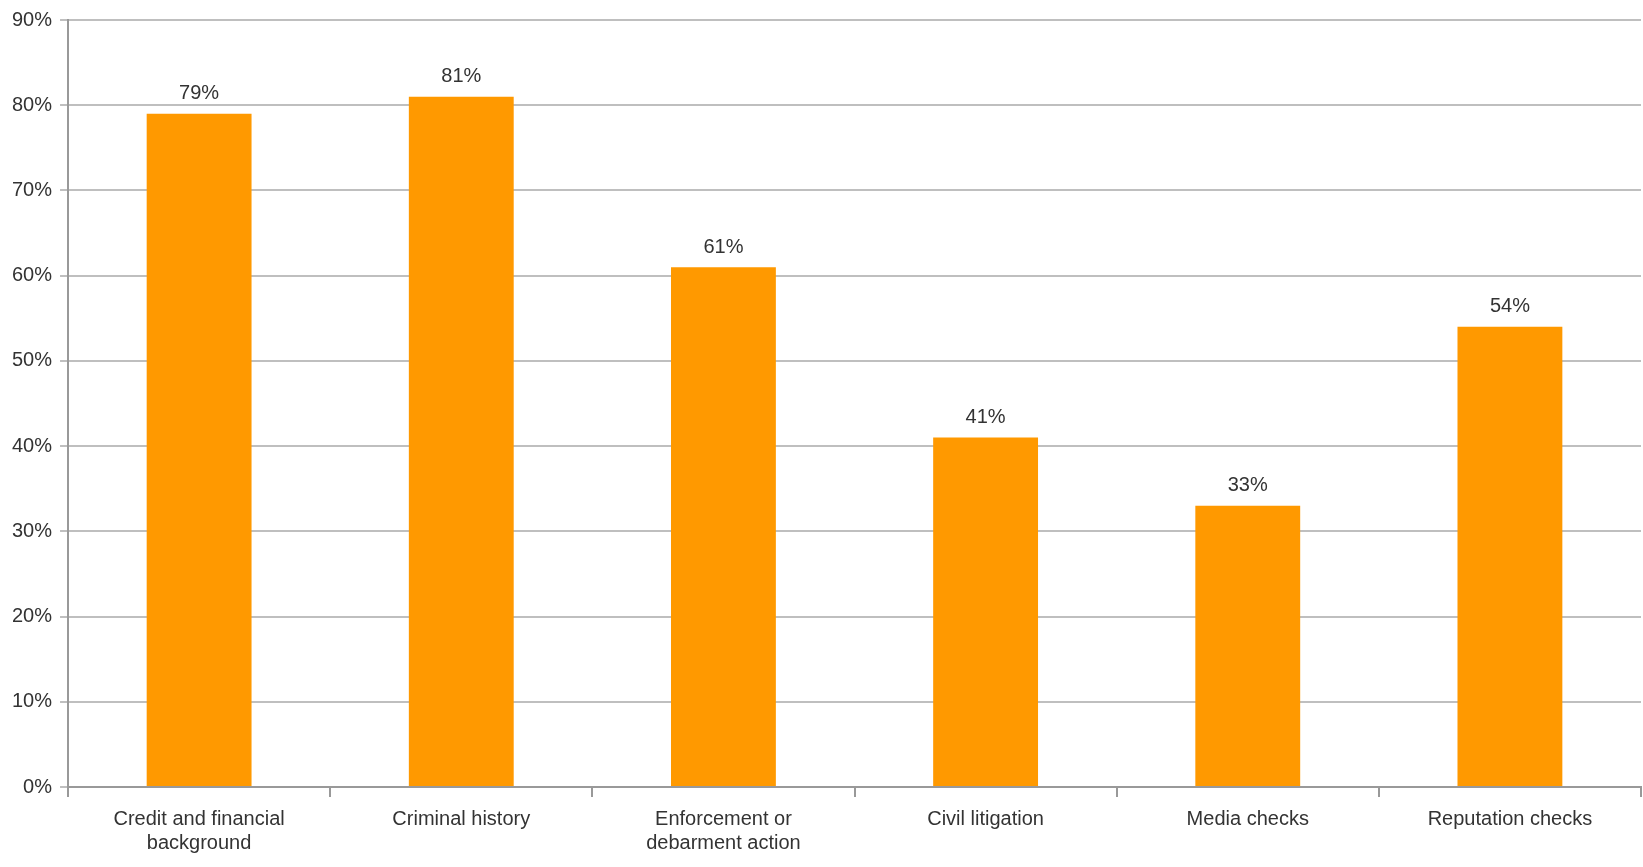 The height and width of the screenshot is (867, 1643). I want to click on y-tick-label: 20%, so click(32, 615).